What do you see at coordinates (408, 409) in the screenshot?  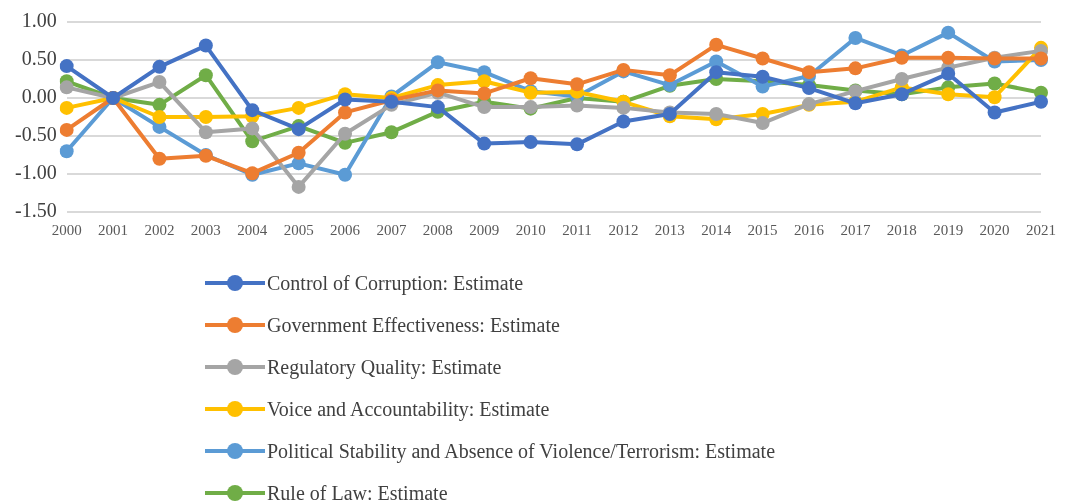 I see `legend-label: Voice and Accountability: Estimate` at bounding box center [408, 409].